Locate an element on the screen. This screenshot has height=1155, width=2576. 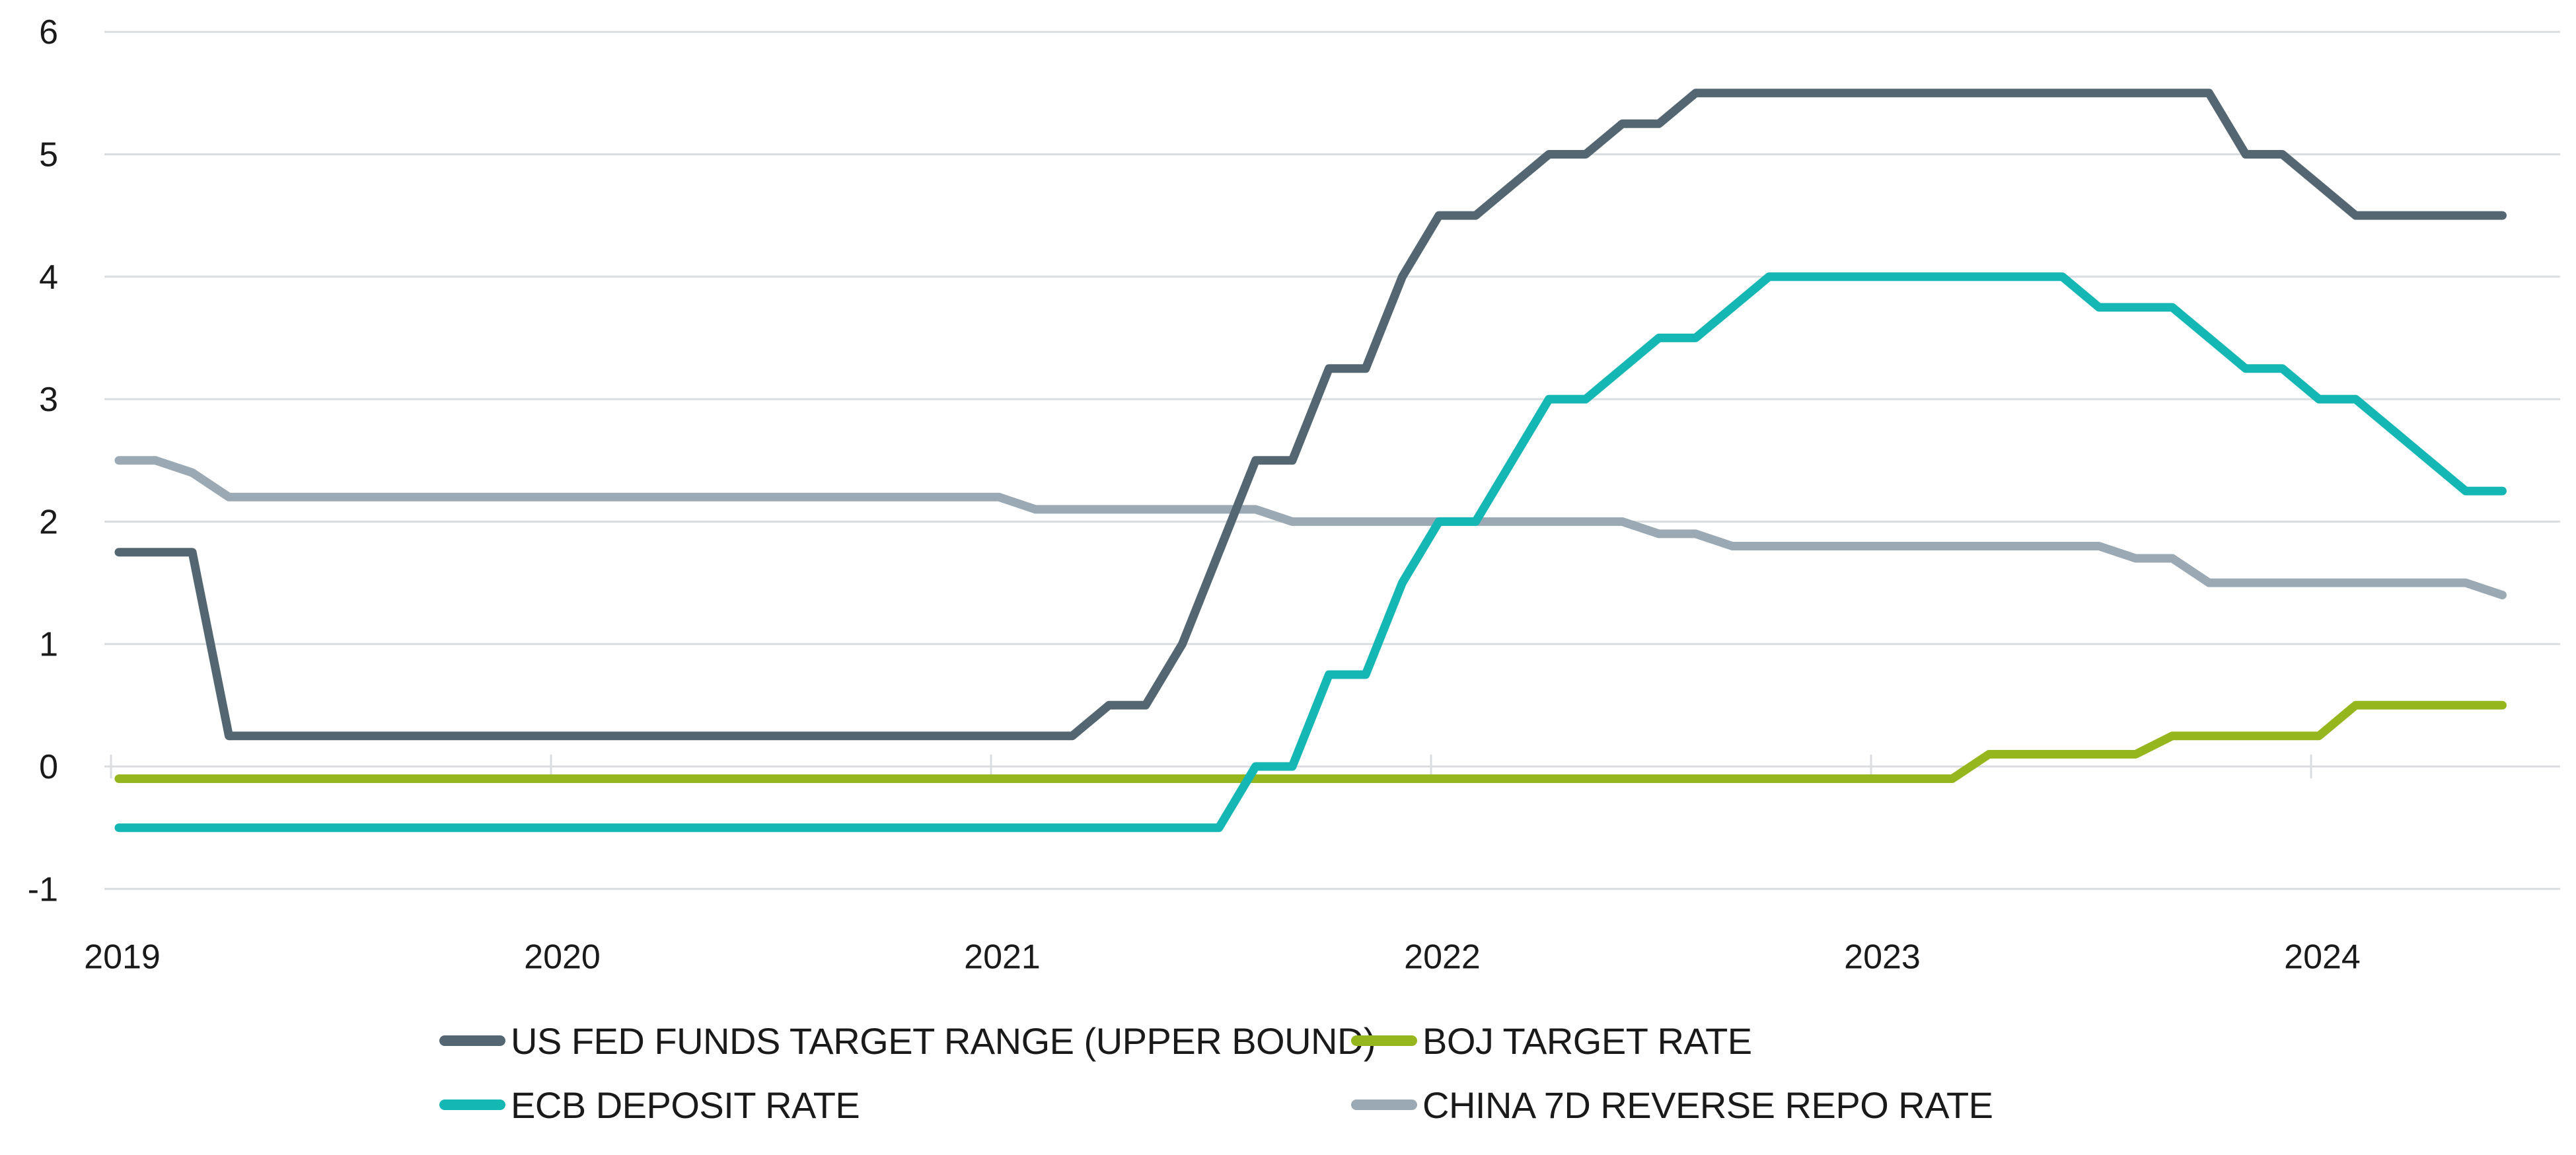
y-tick-label: 1 is located at coordinates (48, 645).